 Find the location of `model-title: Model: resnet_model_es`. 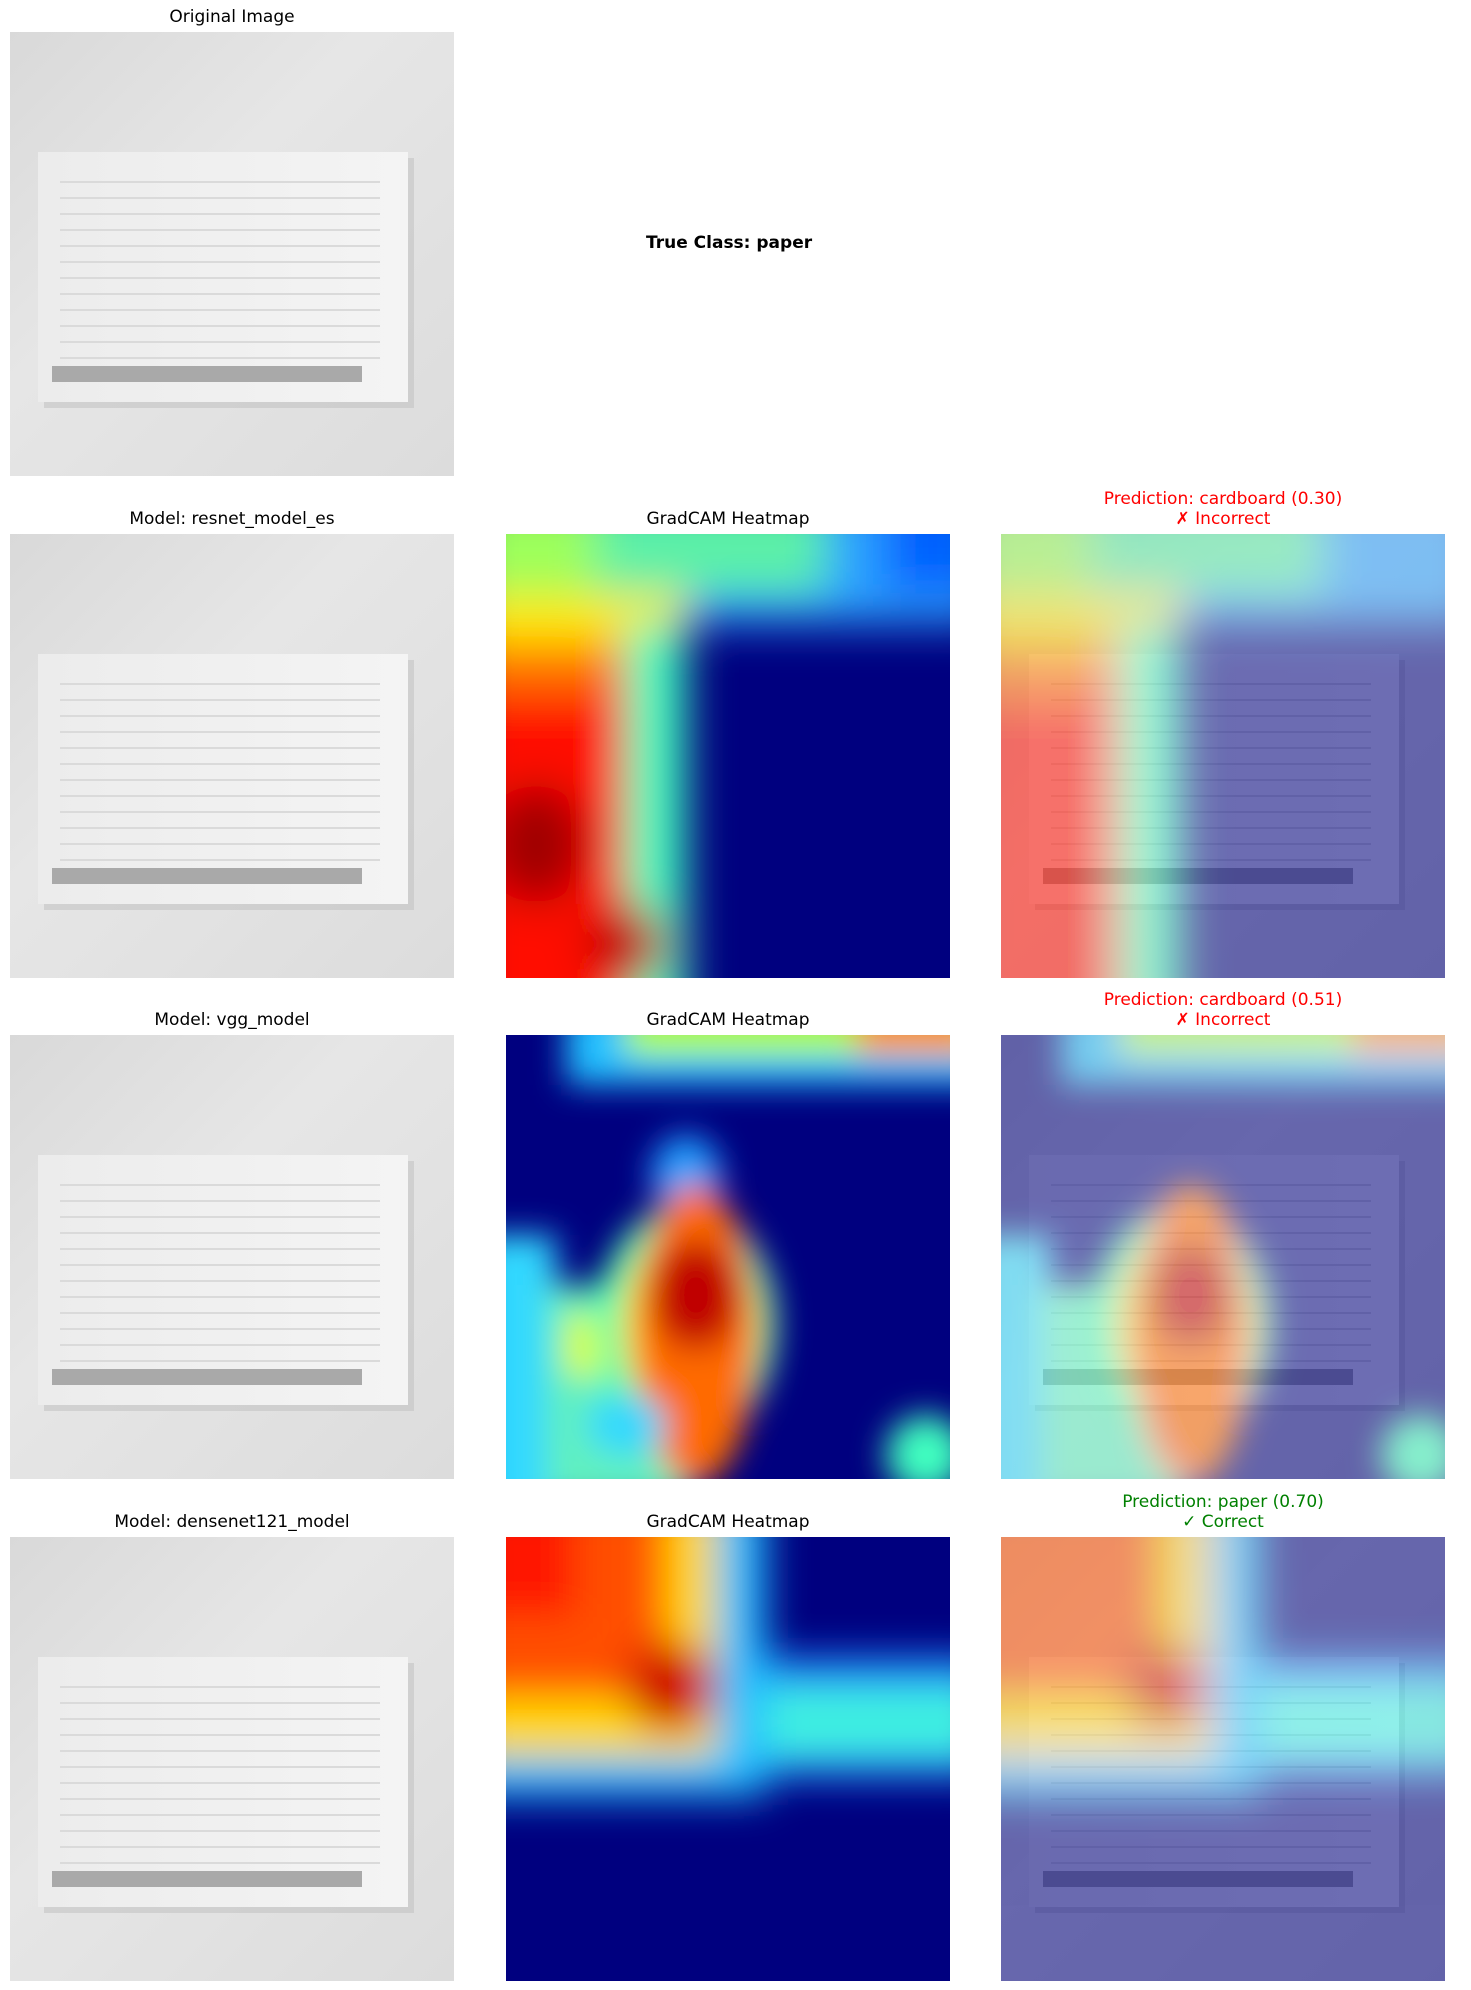

model-title: Model: resnet_model_es is located at coordinates (232, 519).